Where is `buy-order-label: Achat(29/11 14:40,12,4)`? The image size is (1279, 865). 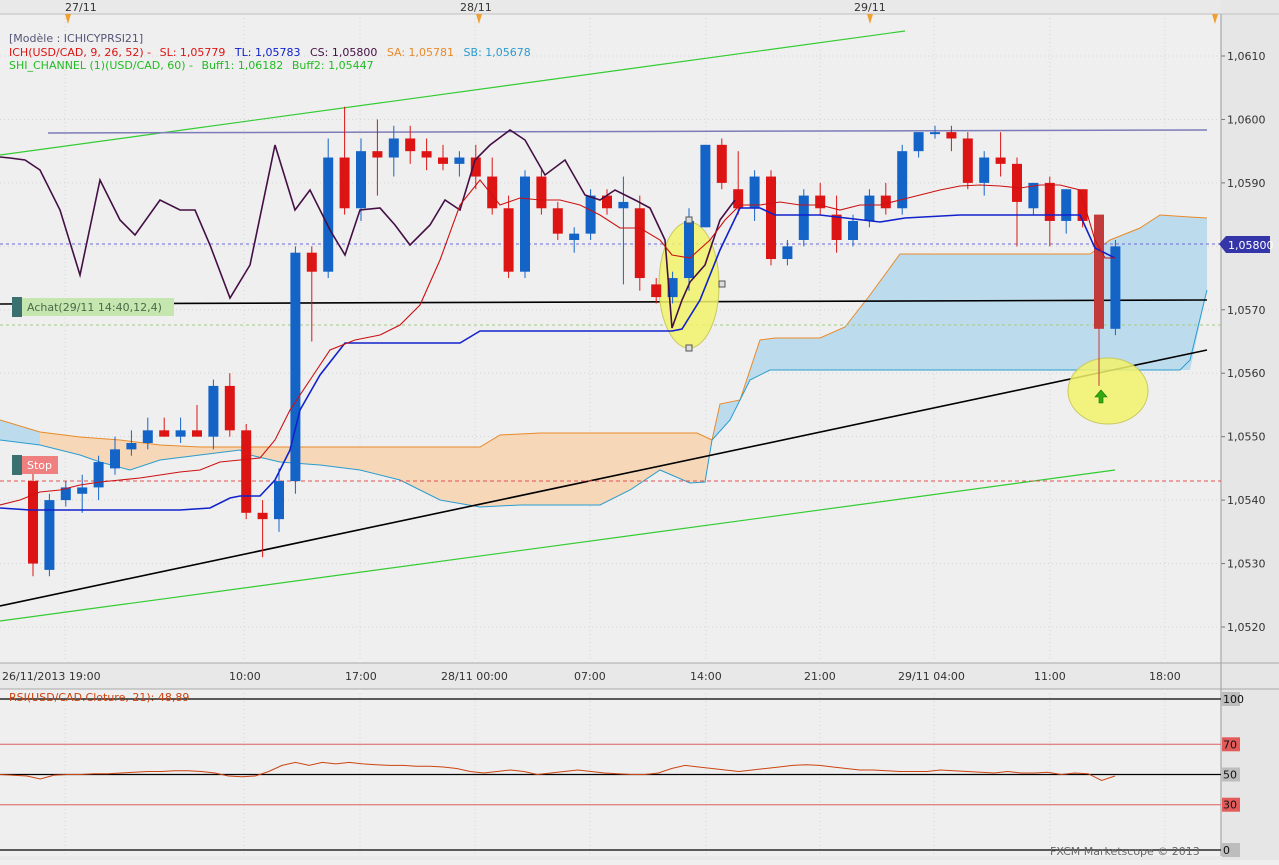
buy-order-label: Achat(29/11 14:40,12,4) is located at coordinates (94, 307).